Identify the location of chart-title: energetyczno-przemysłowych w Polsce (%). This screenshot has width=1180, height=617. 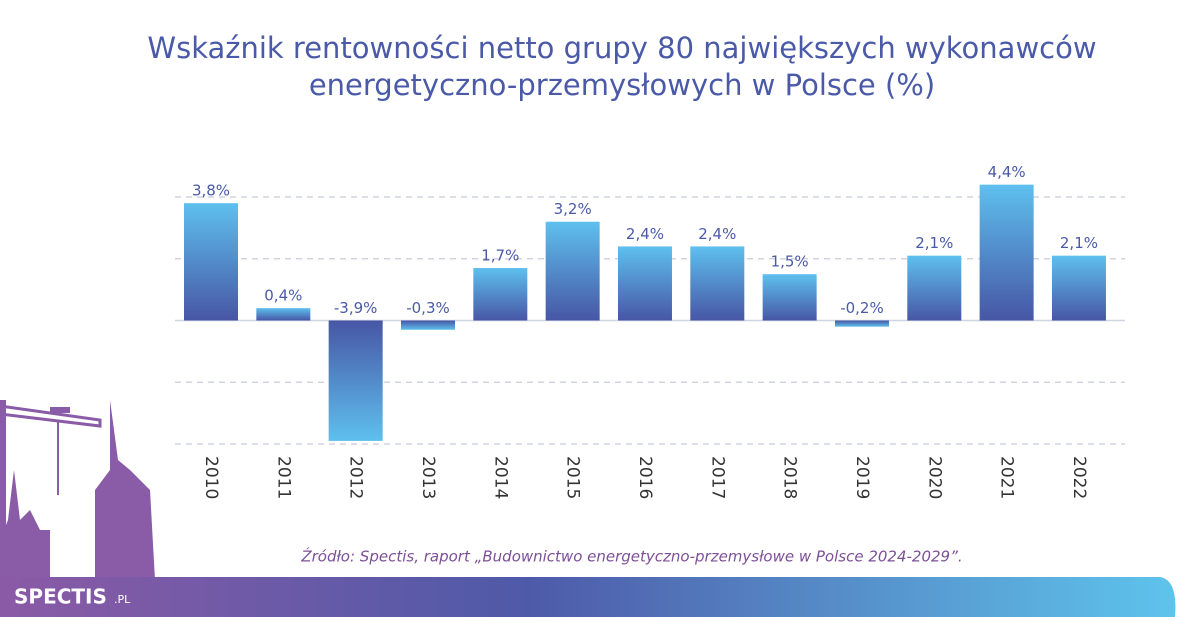
(622, 85).